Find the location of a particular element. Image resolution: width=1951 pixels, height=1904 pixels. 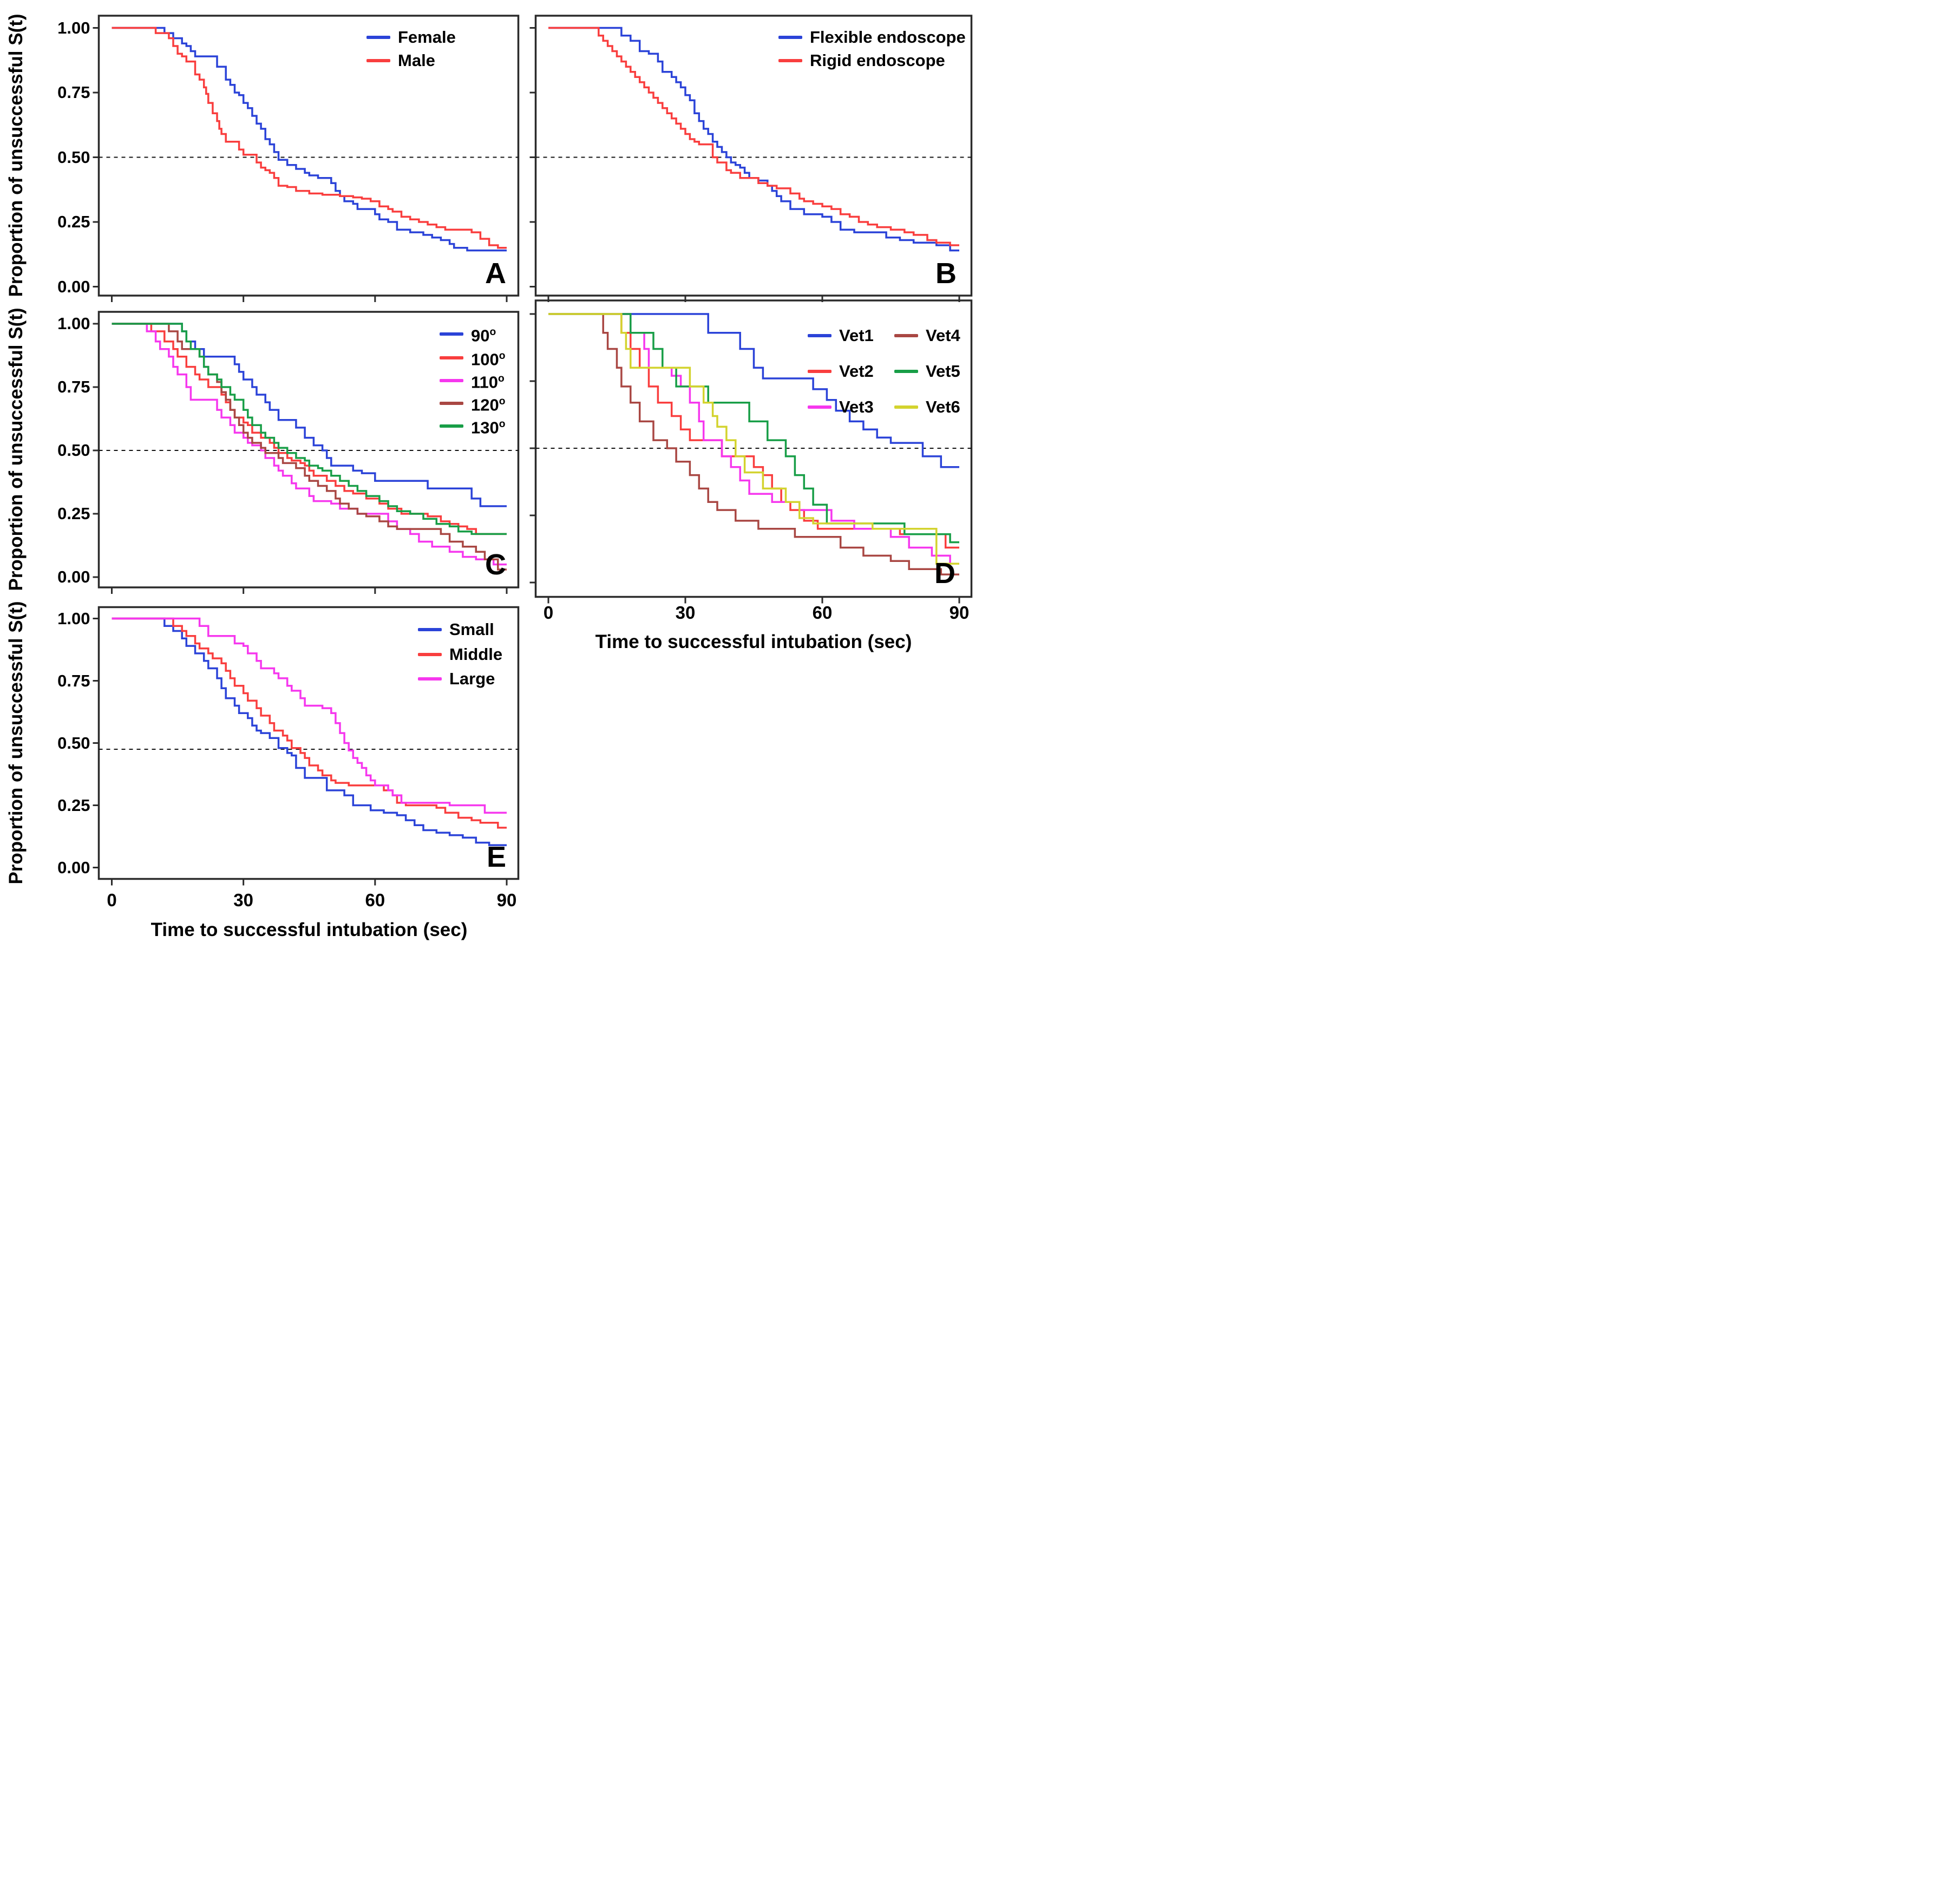

curve-A-Male is located at coordinates (309, 138).